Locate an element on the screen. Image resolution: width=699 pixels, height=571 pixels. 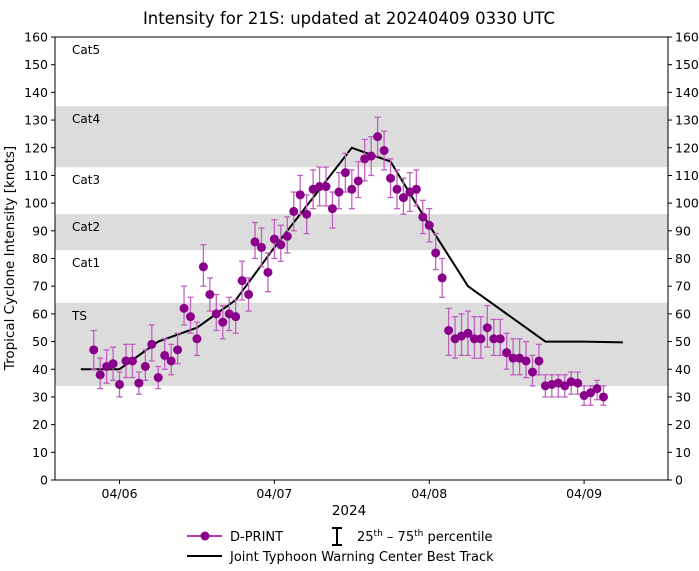
y-axis-label: Tropical Cyclone Intensity [knots] is located at coordinates (10, 258).